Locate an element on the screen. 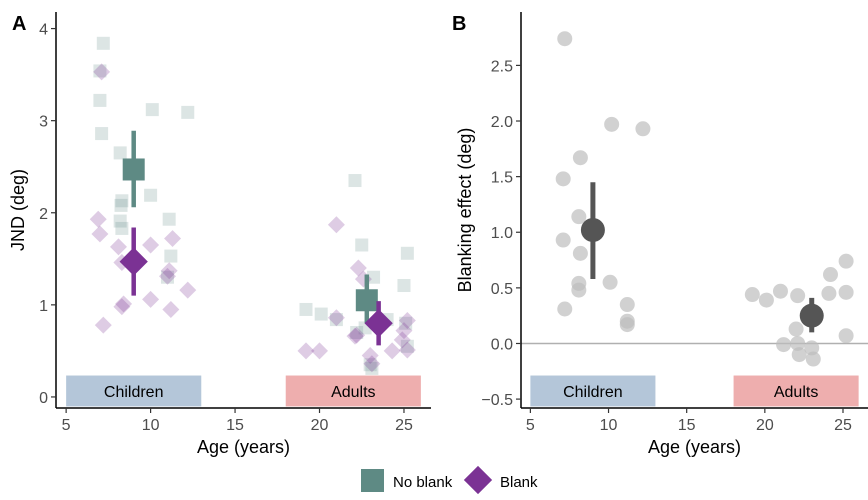  x-tick-label: 10 is located at coordinates (151, 425).